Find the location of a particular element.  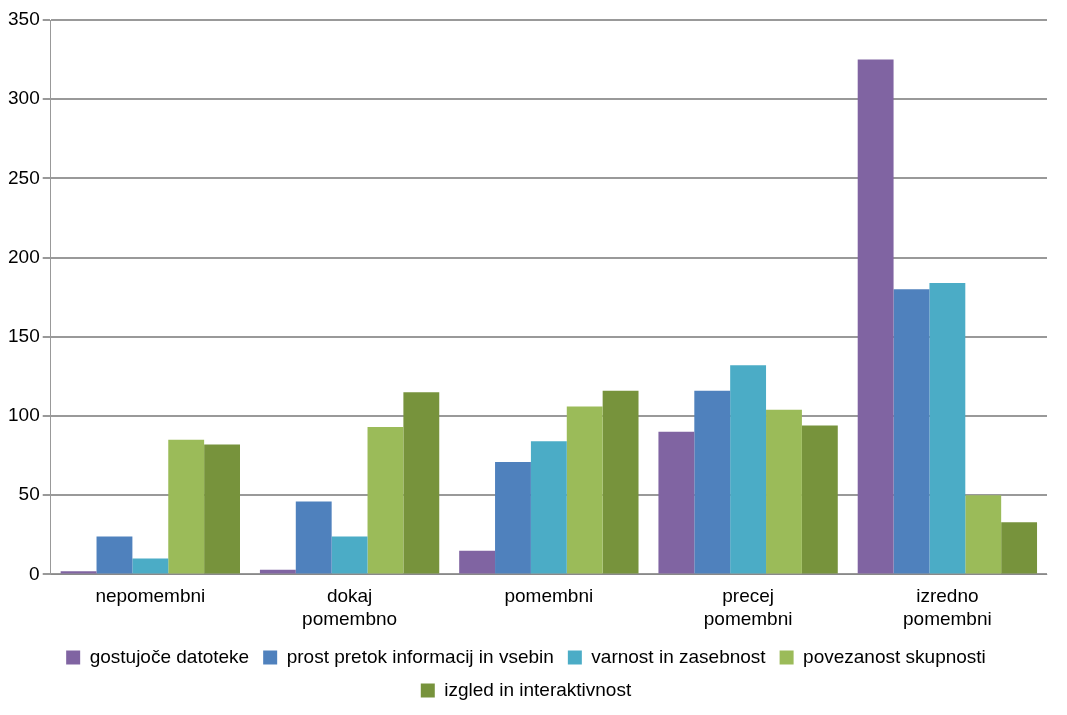

x-tick-label: precej pomembni is located at coordinates (748, 607).